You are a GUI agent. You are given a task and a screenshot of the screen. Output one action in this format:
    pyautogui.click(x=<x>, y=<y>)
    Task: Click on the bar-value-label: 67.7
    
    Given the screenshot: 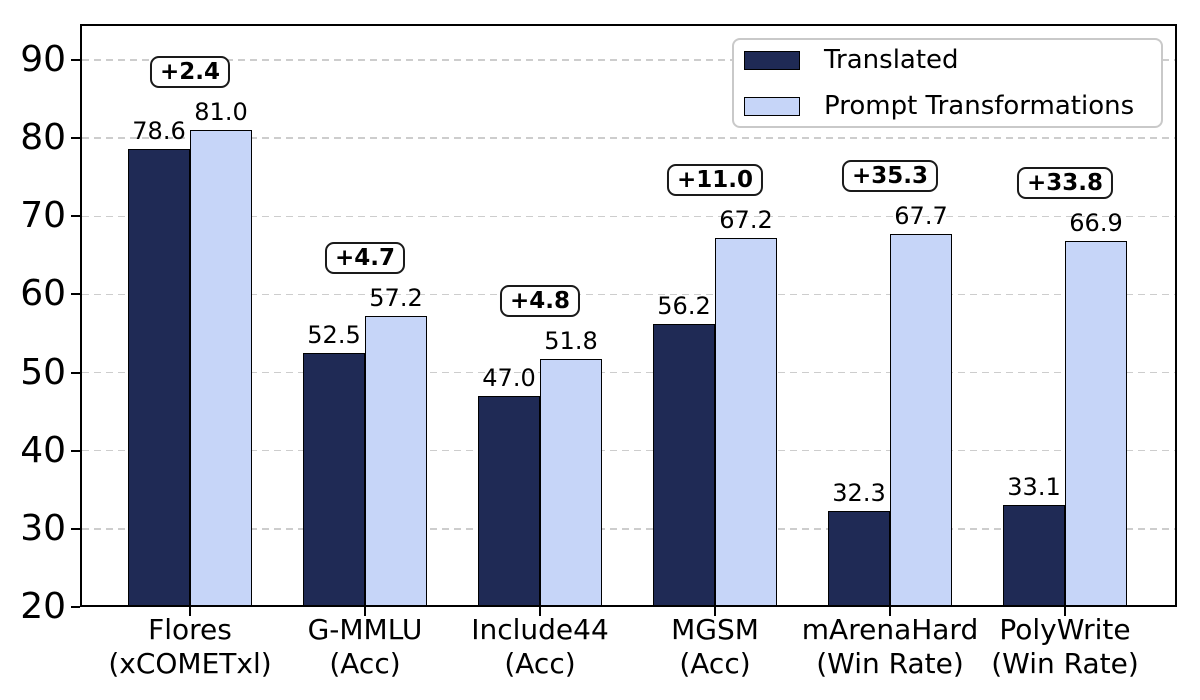 What is the action you would take?
    pyautogui.click(x=921, y=216)
    